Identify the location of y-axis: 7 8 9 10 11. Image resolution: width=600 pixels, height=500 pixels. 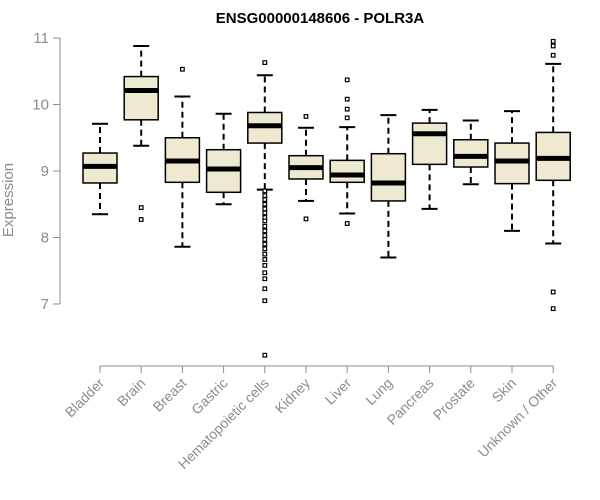
(46, 171).